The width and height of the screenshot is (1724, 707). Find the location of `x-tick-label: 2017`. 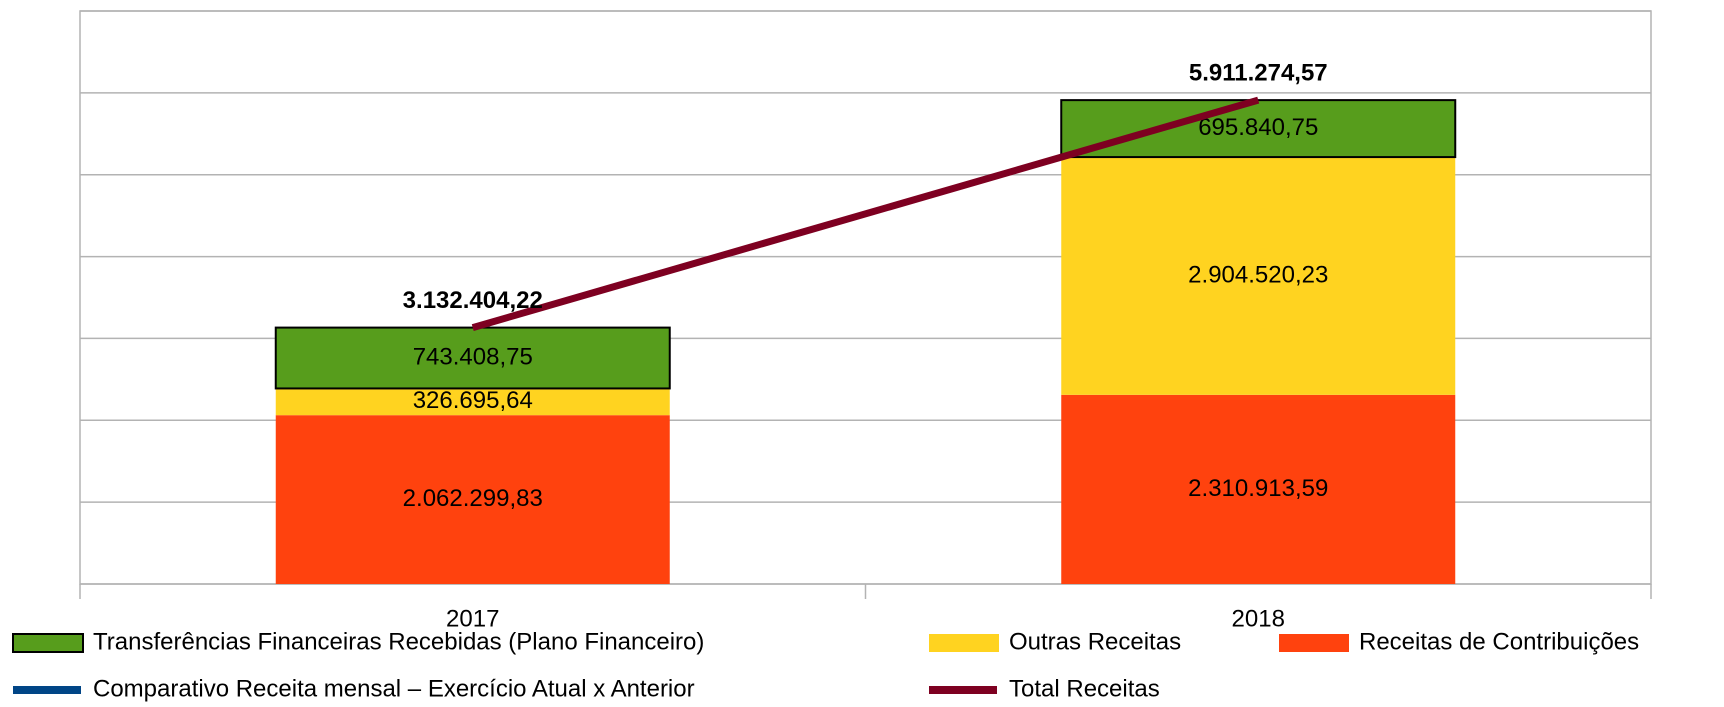

x-tick-label: 2017 is located at coordinates (472, 618).